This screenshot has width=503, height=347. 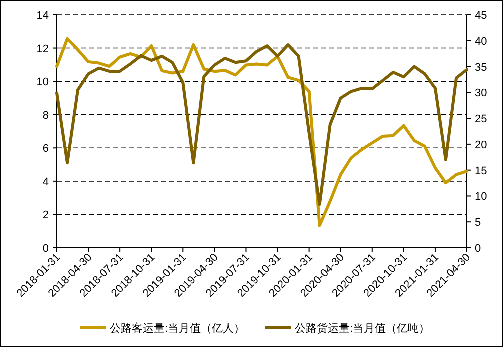 I want to click on y-tick-label: 6, so click(x=45, y=149).